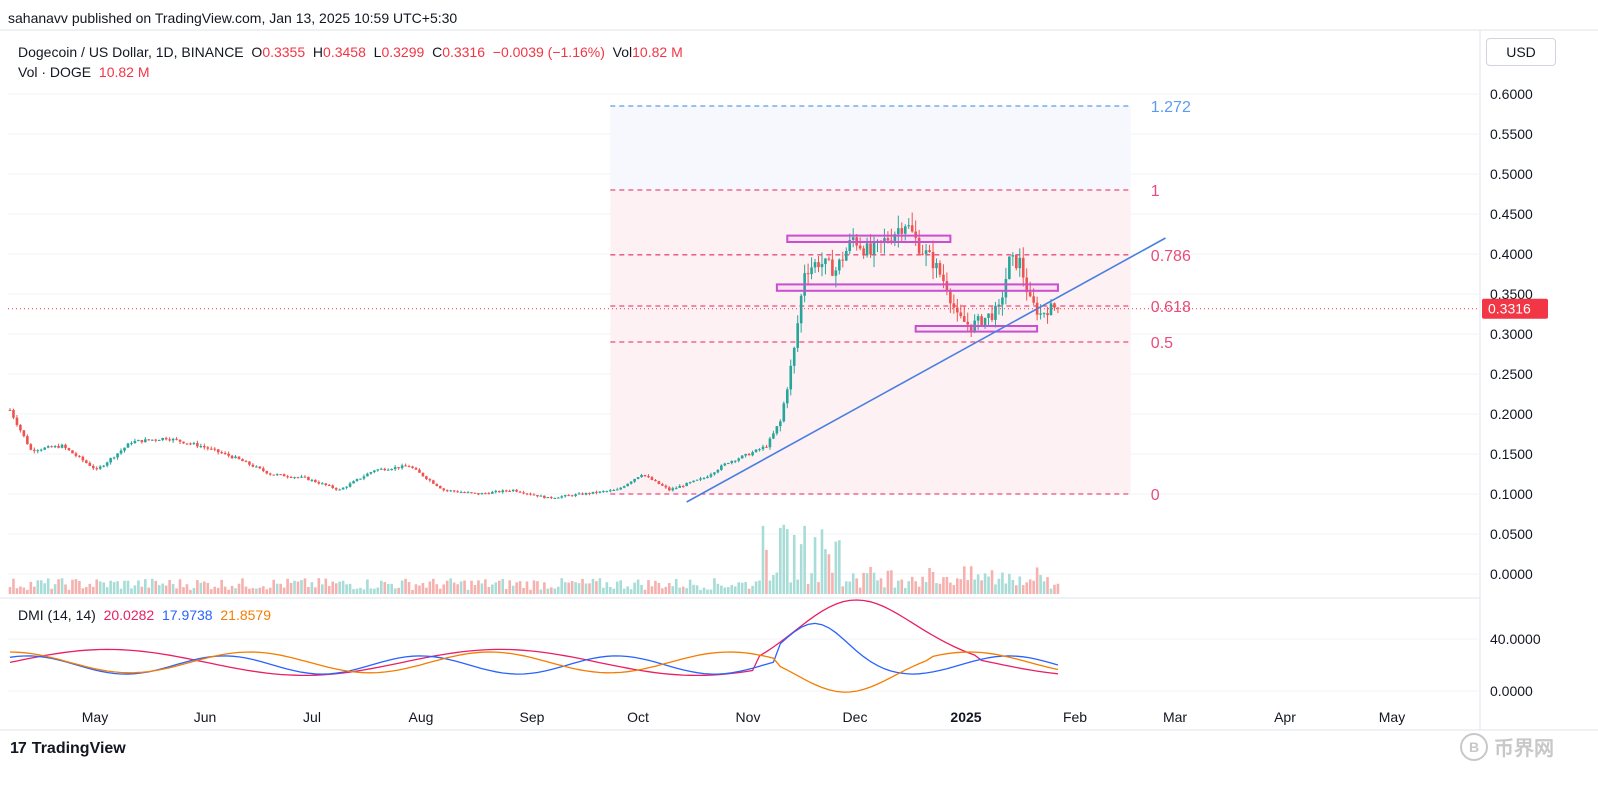 The width and height of the screenshot is (1598, 785). I want to click on tradingview-footer: 17 TradingView, so click(68, 749).